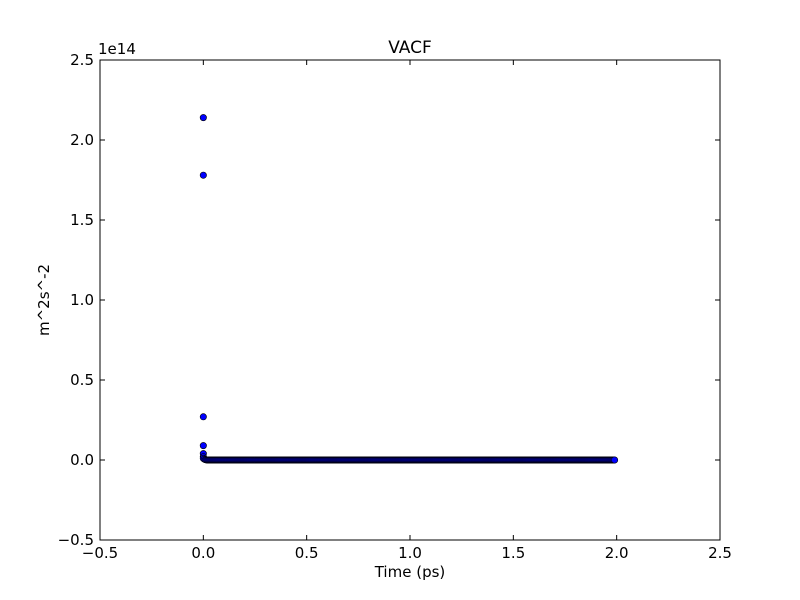  Describe the element at coordinates (720, 553) in the screenshot. I see `x-tick-label: 2.5` at that location.